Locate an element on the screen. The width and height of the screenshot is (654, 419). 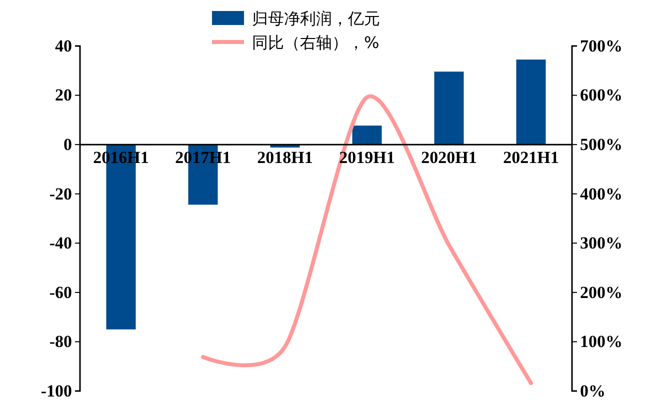
x-tick-label: 2021H1 is located at coordinates (531, 157).